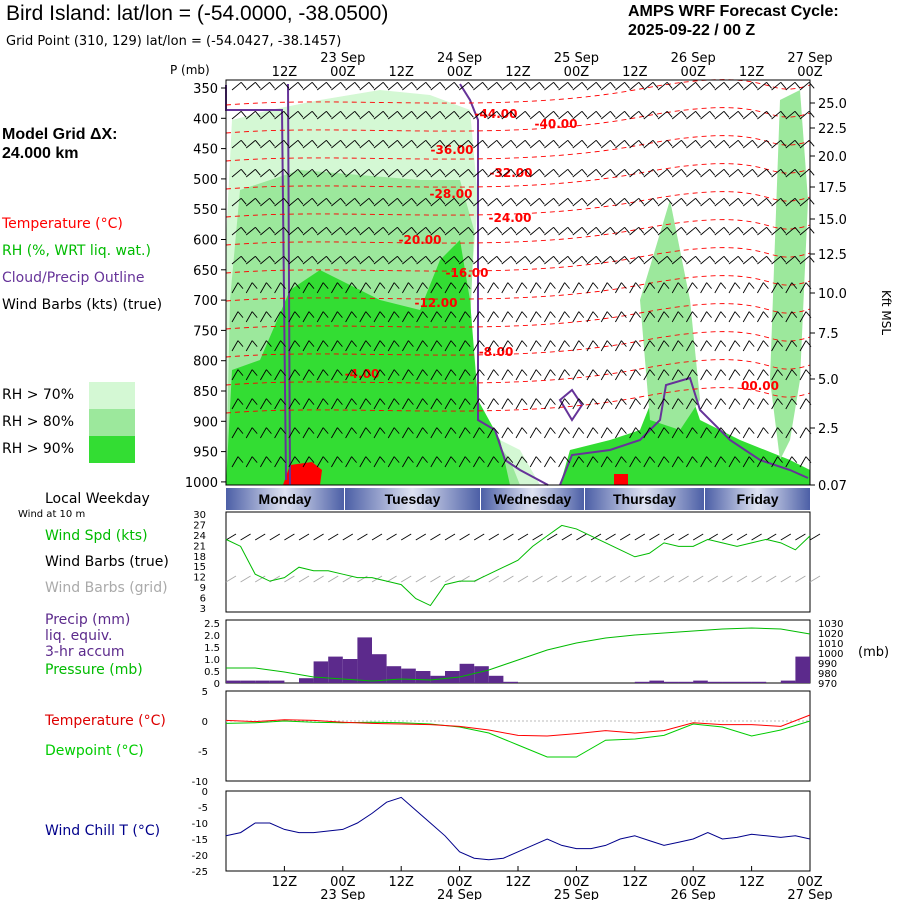 The image size is (900, 900). What do you see at coordinates (40, 153) in the screenshot?
I see `model-grid-value: 24.000 km` at bounding box center [40, 153].